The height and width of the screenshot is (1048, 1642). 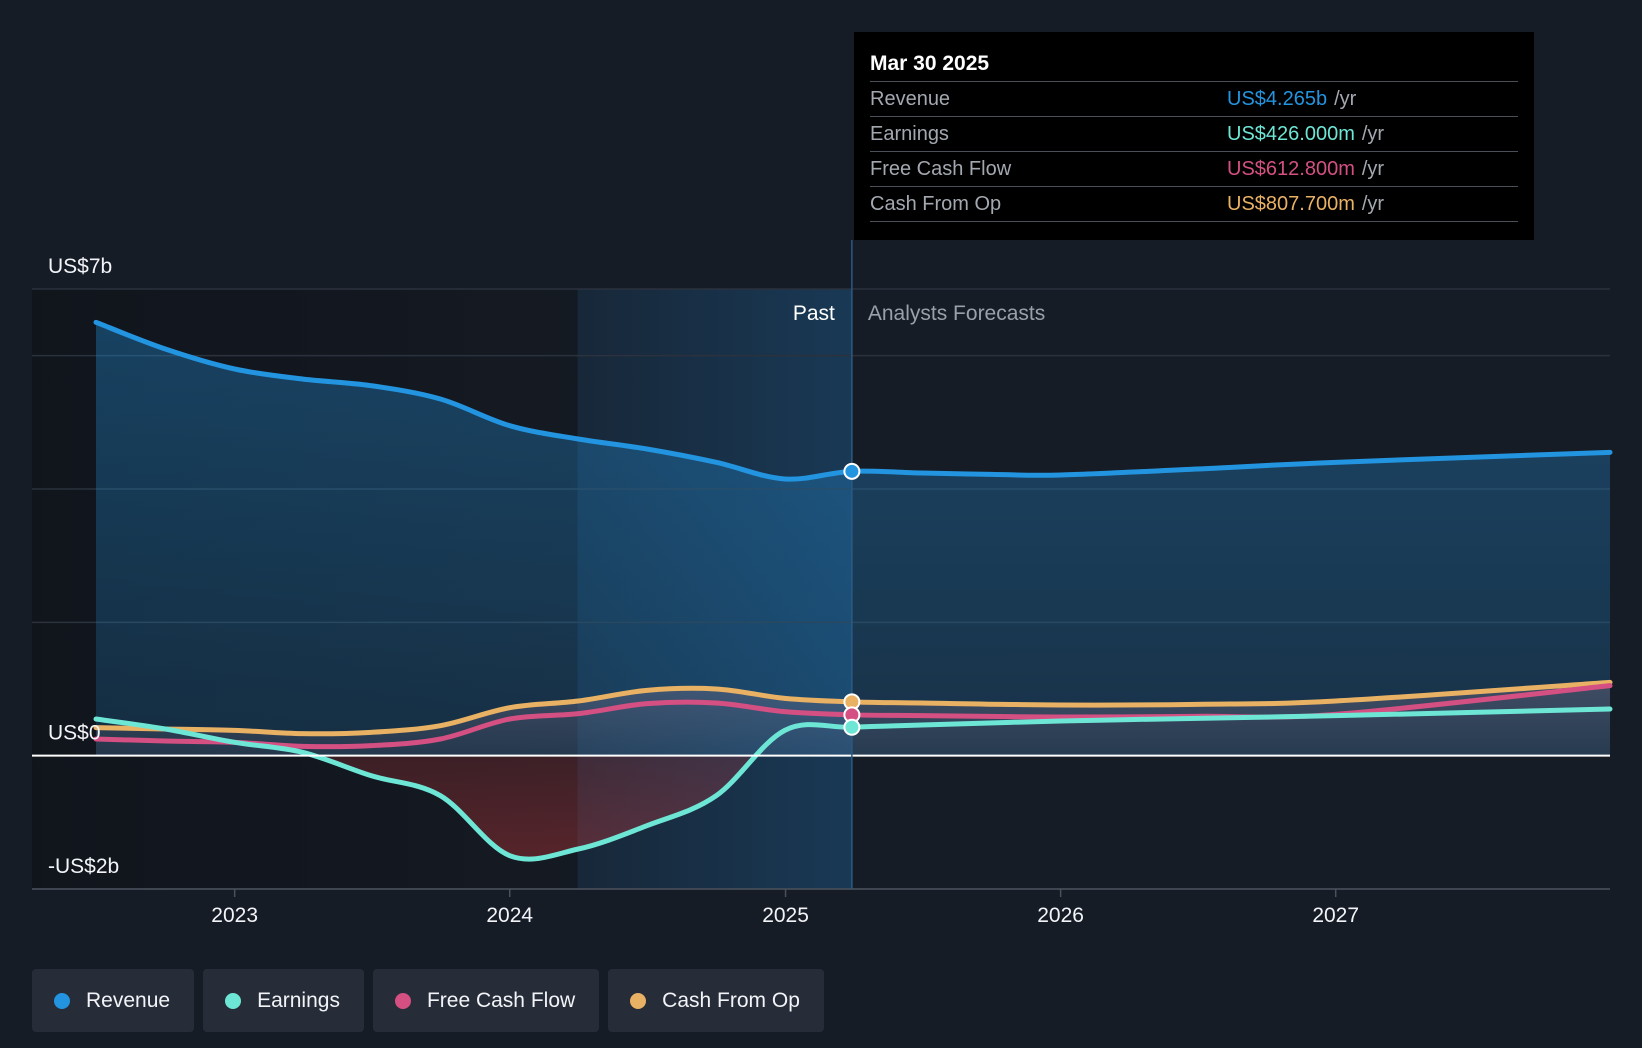 What do you see at coordinates (853, 807) in the screenshot?
I see `earnings-negative-area` at bounding box center [853, 807].